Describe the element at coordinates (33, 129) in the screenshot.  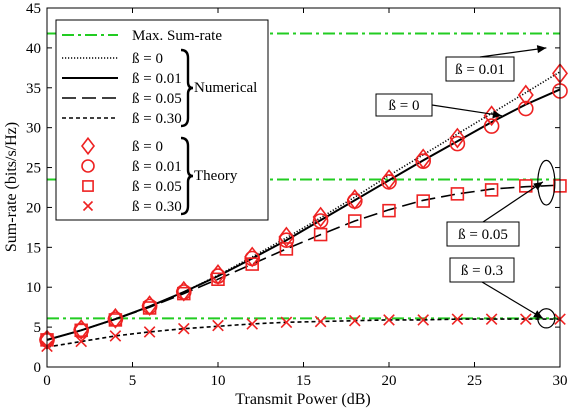
I see `y-tick-label: 30` at that location.